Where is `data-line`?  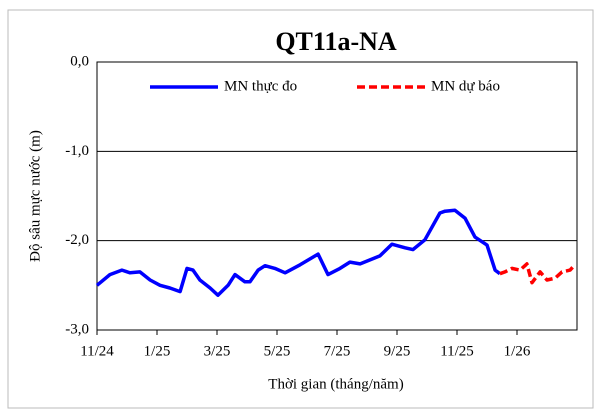
data-line is located at coordinates (298, 252).